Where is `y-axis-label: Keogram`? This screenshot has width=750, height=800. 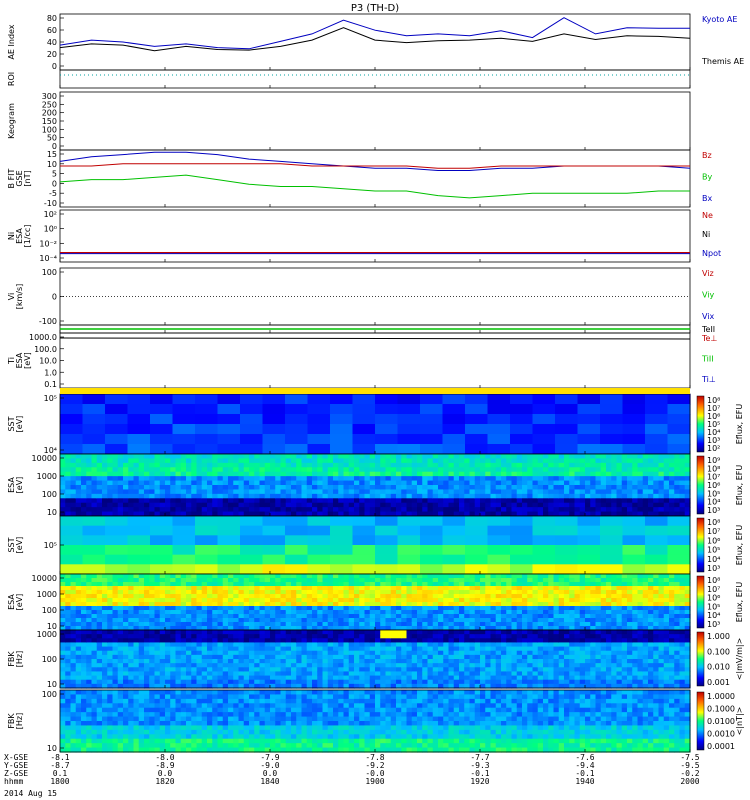
y-axis-label: Keogram is located at coordinates (11, 121).